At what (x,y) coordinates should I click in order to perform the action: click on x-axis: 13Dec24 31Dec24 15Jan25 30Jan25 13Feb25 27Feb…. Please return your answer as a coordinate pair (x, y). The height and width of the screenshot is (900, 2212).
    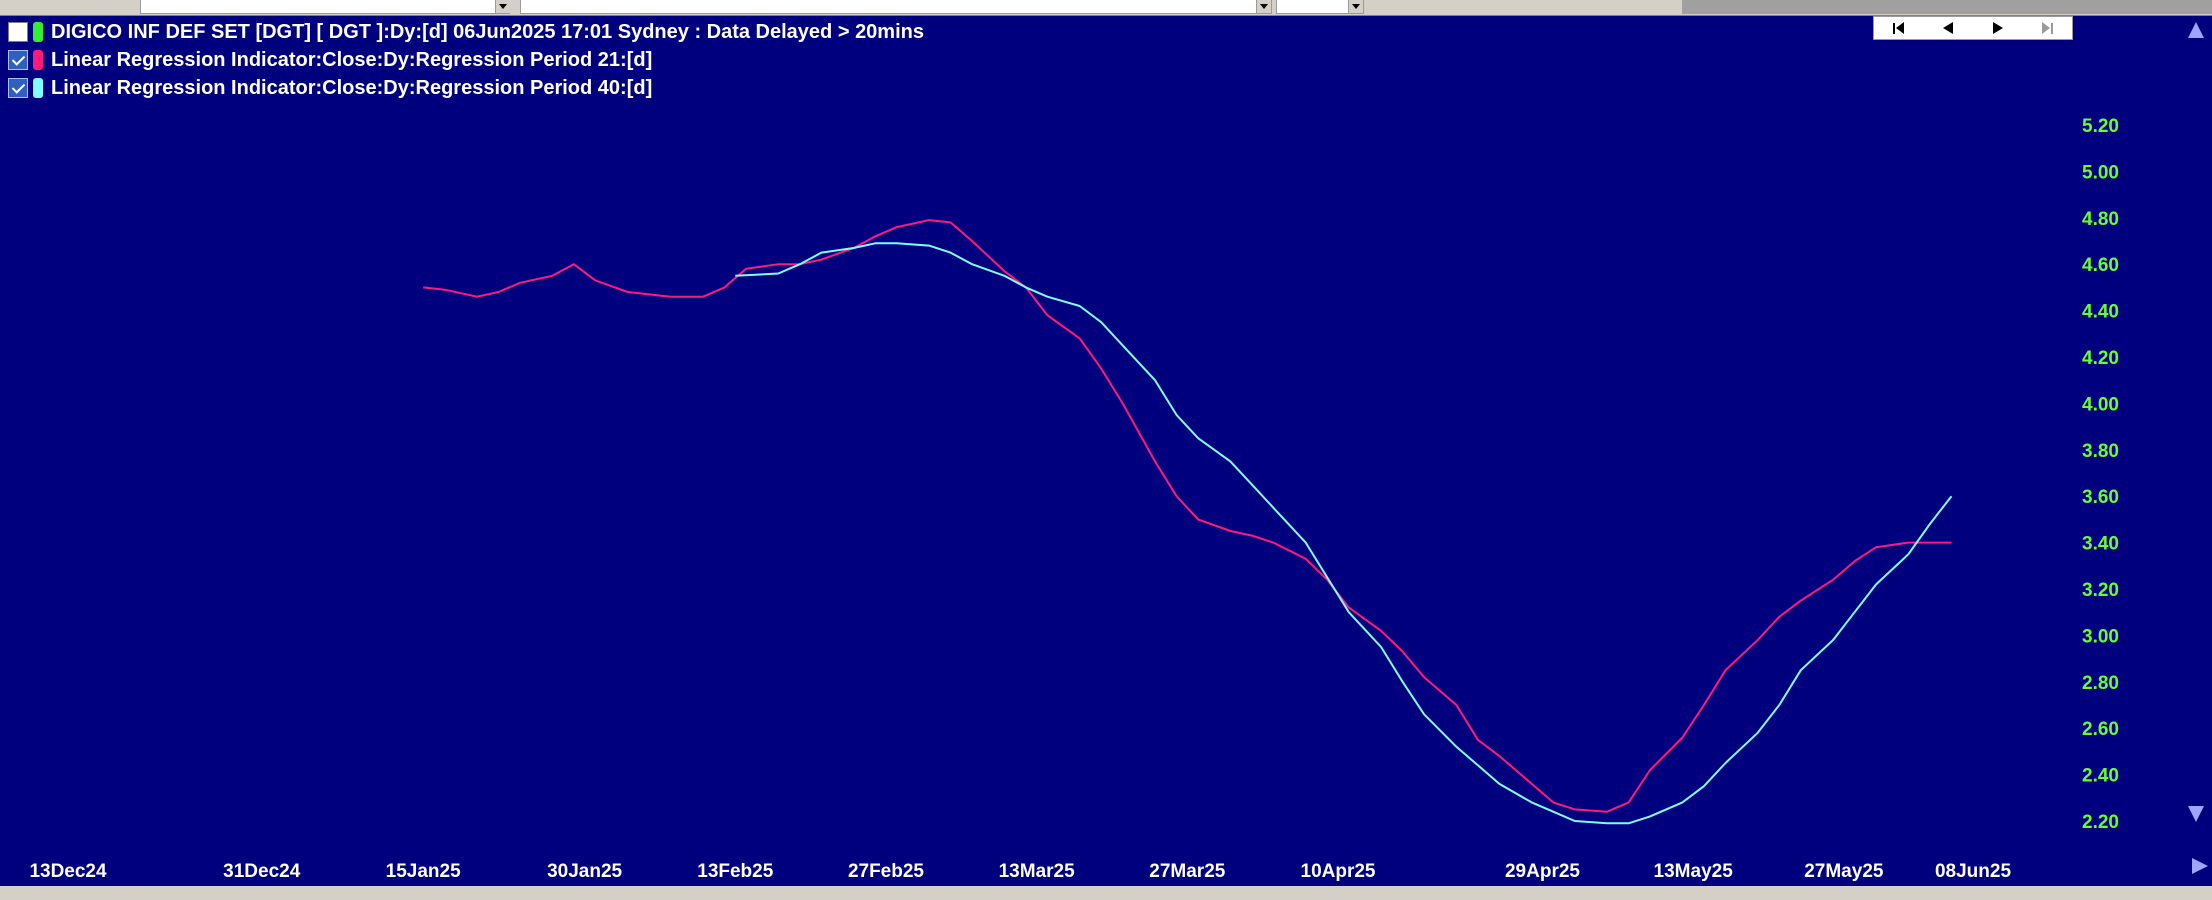
    Looking at the image, I should click on (1020, 871).